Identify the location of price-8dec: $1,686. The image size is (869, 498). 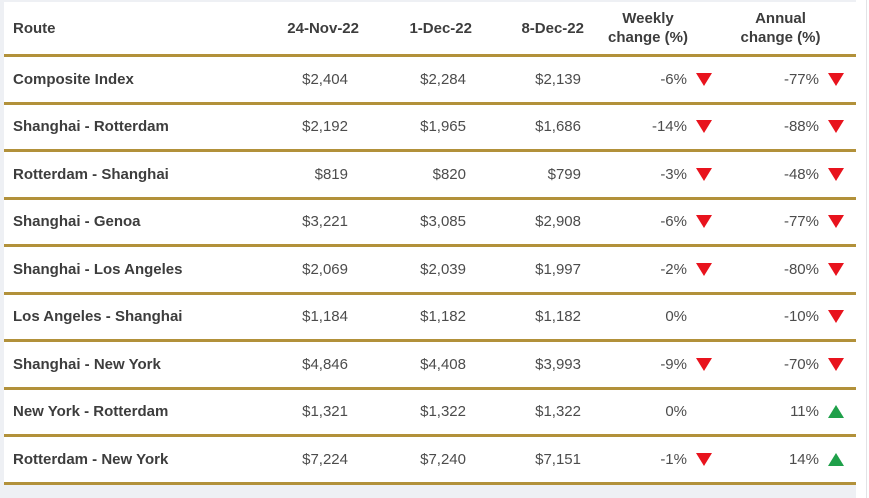
(558, 127).